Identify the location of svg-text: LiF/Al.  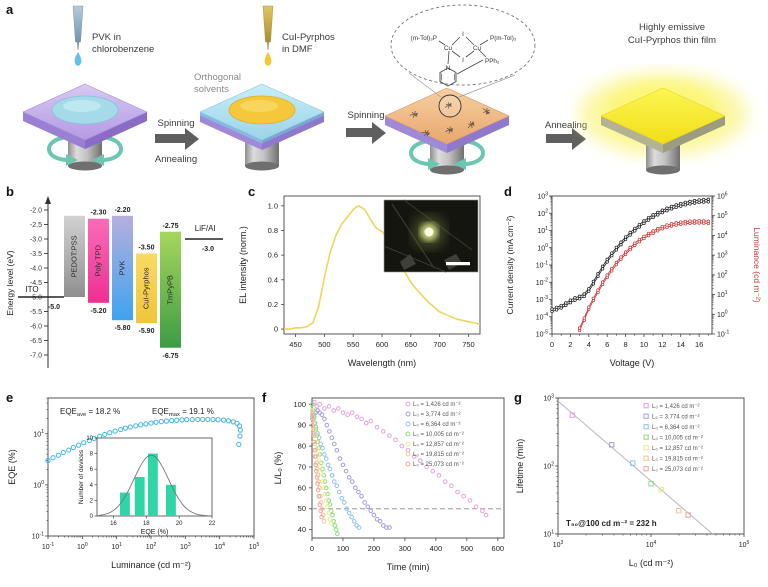
(205, 228).